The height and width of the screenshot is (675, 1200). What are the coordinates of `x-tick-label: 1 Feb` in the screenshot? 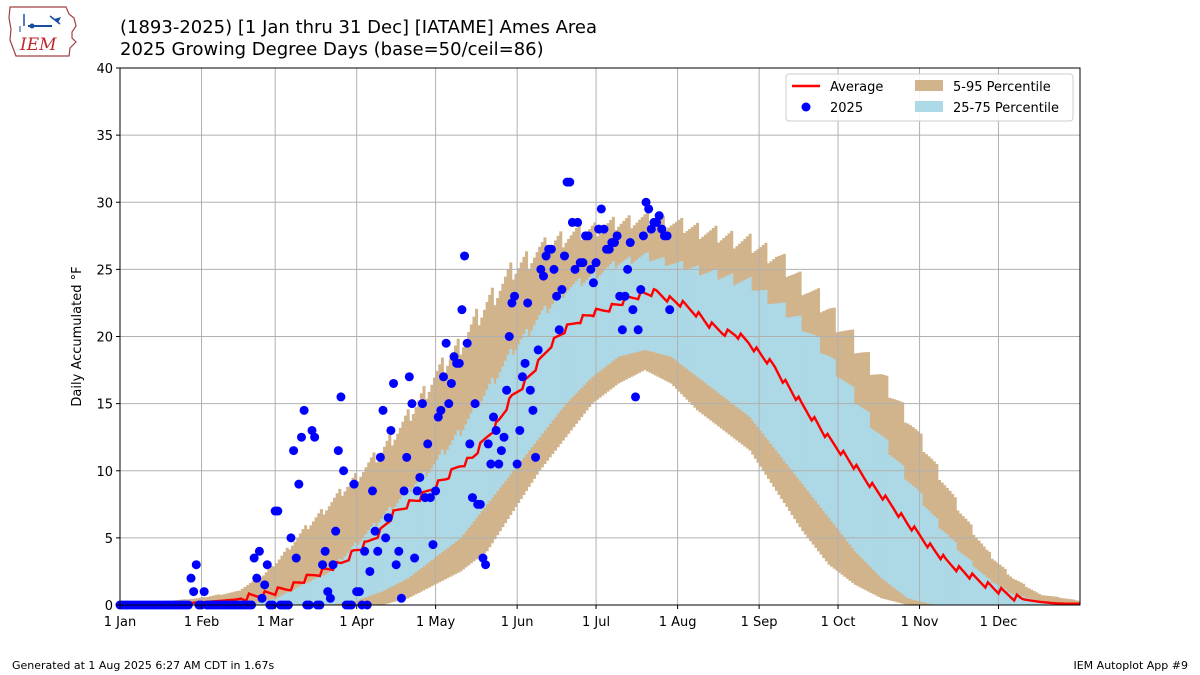 It's located at (201, 622).